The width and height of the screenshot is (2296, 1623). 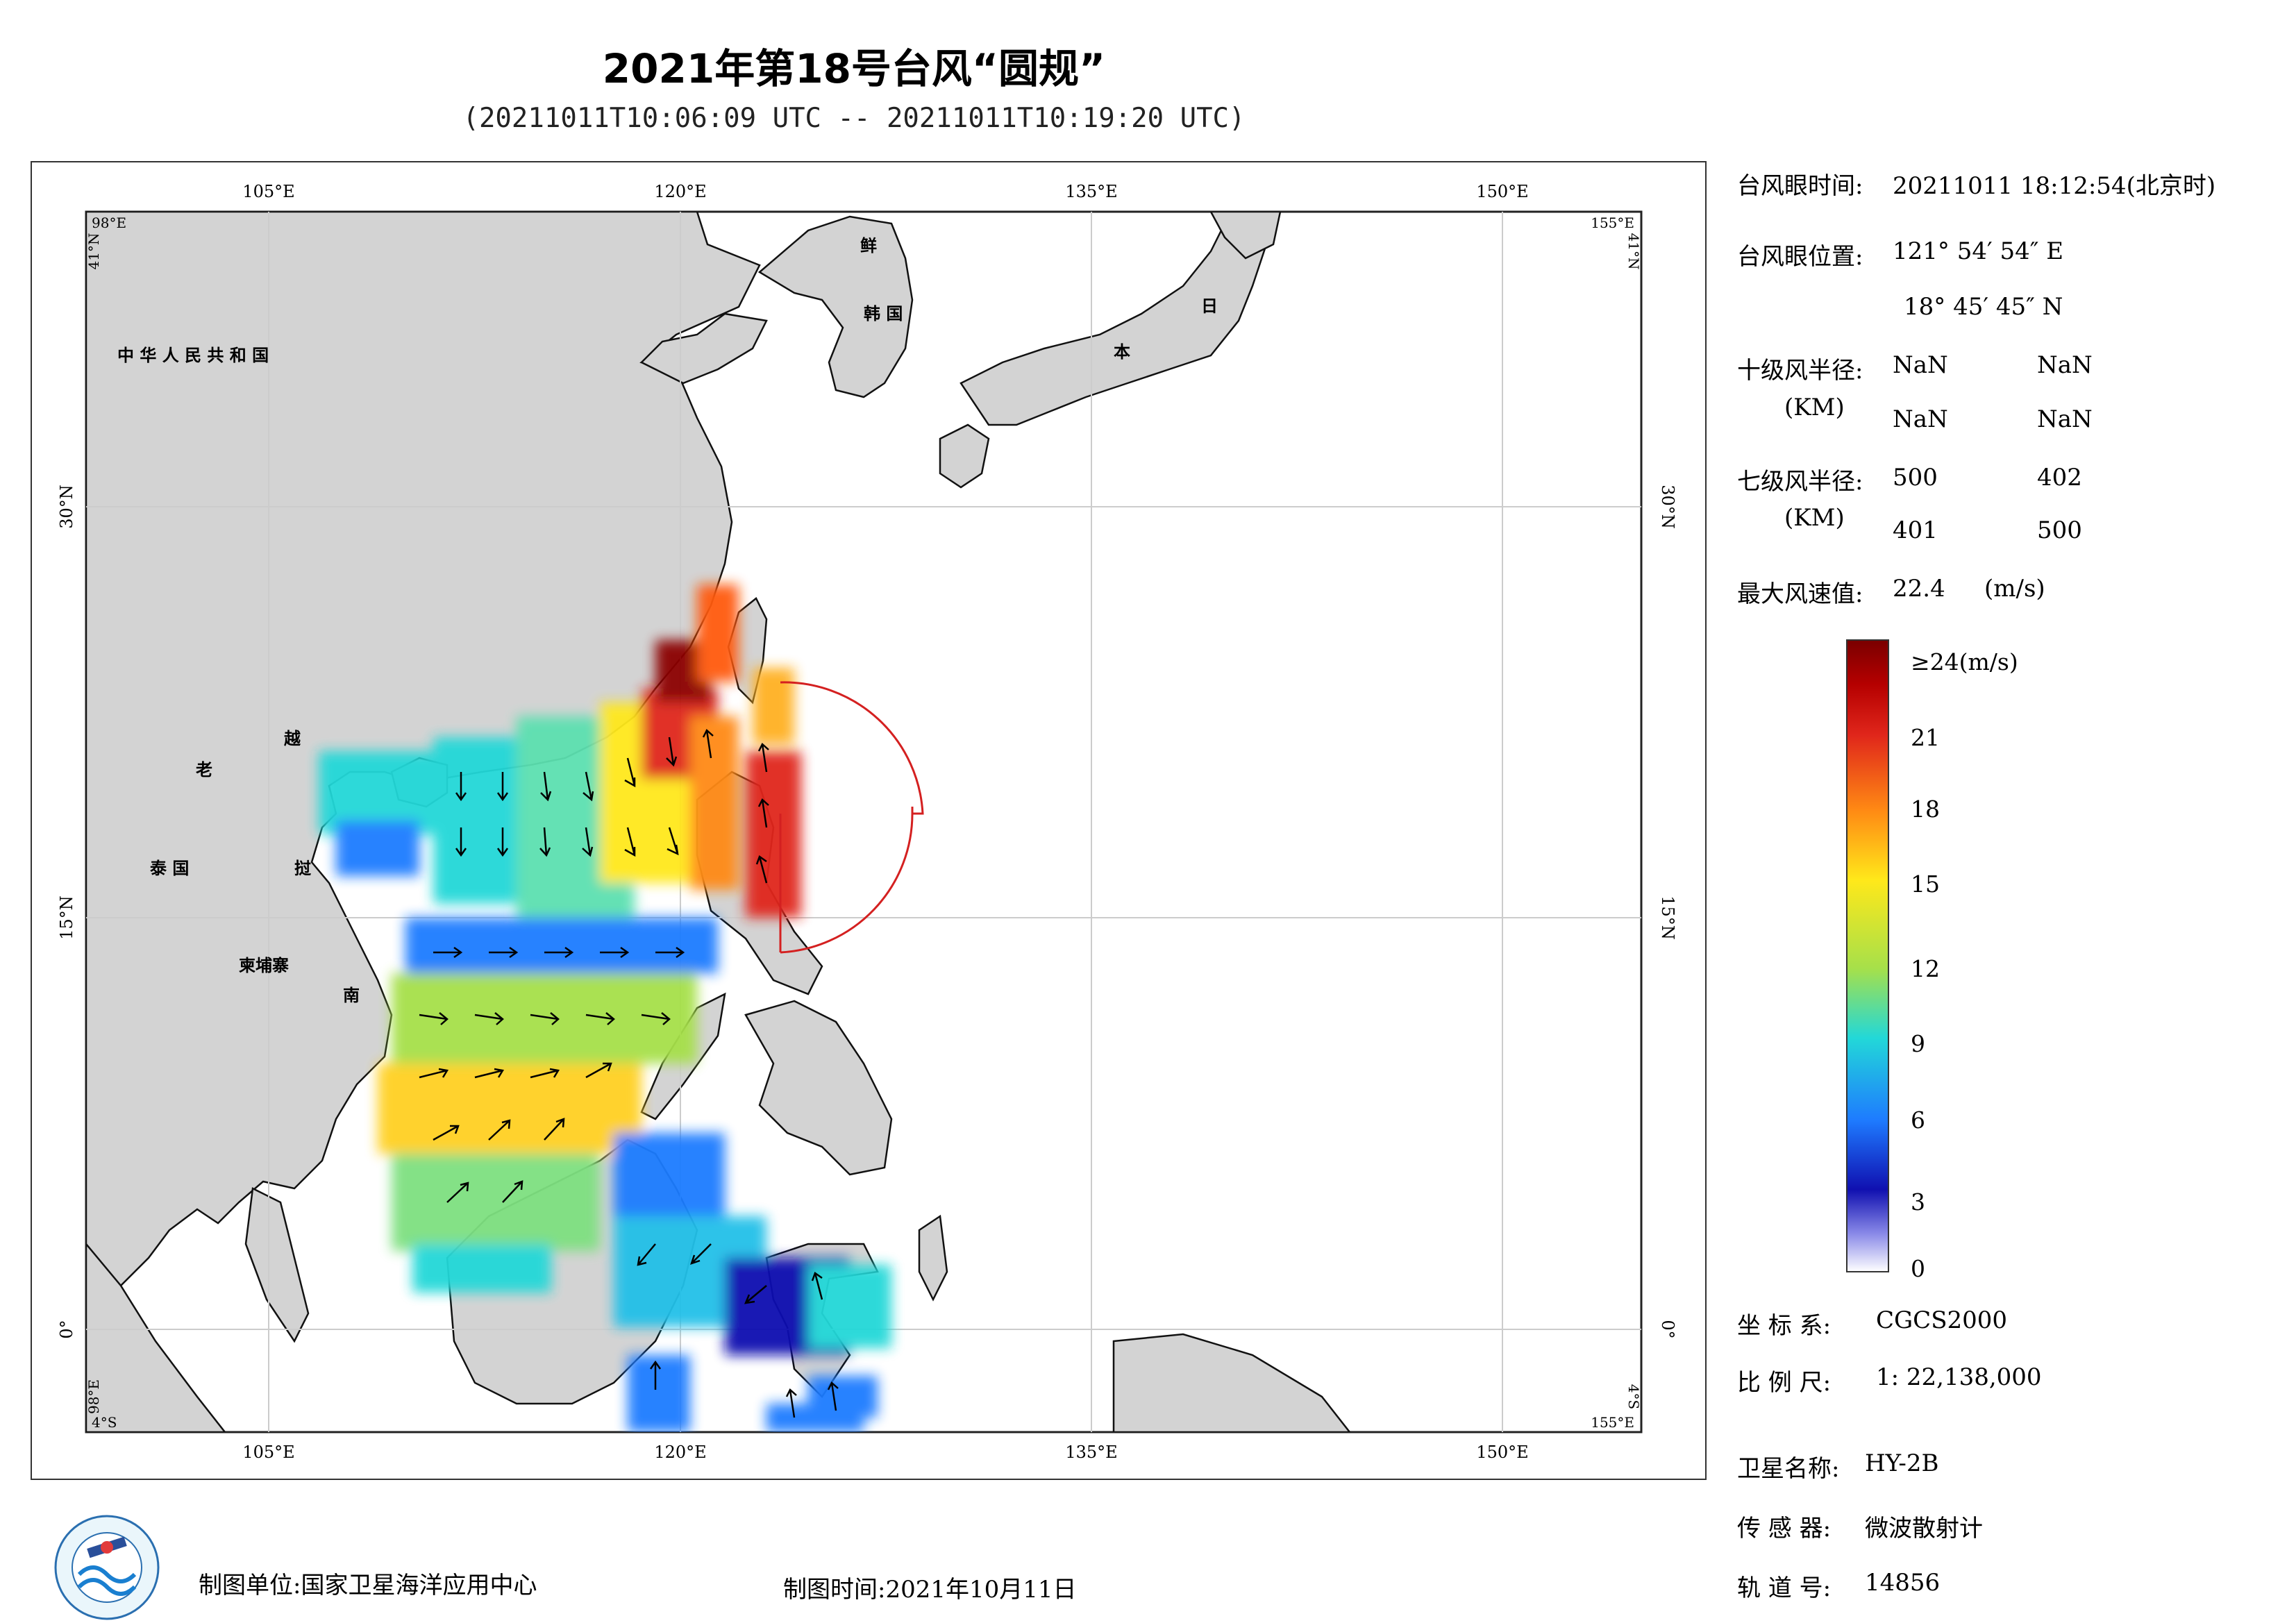 What do you see at coordinates (1902, 1463) in the screenshot?
I see `satellite-value: HY-2B` at bounding box center [1902, 1463].